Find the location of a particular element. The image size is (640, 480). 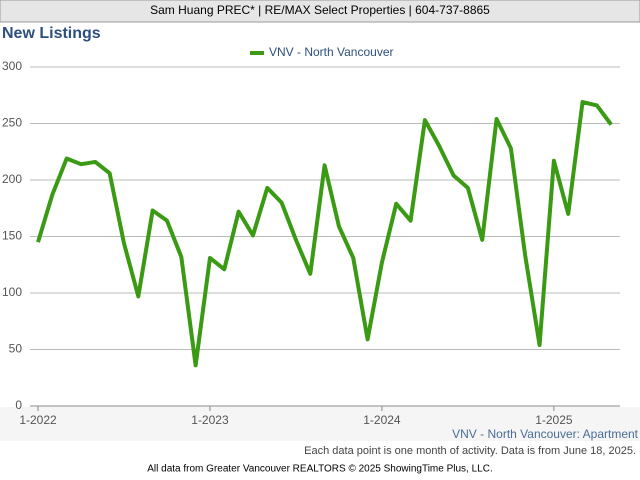

chart-title: New Listings is located at coordinates (51, 33).